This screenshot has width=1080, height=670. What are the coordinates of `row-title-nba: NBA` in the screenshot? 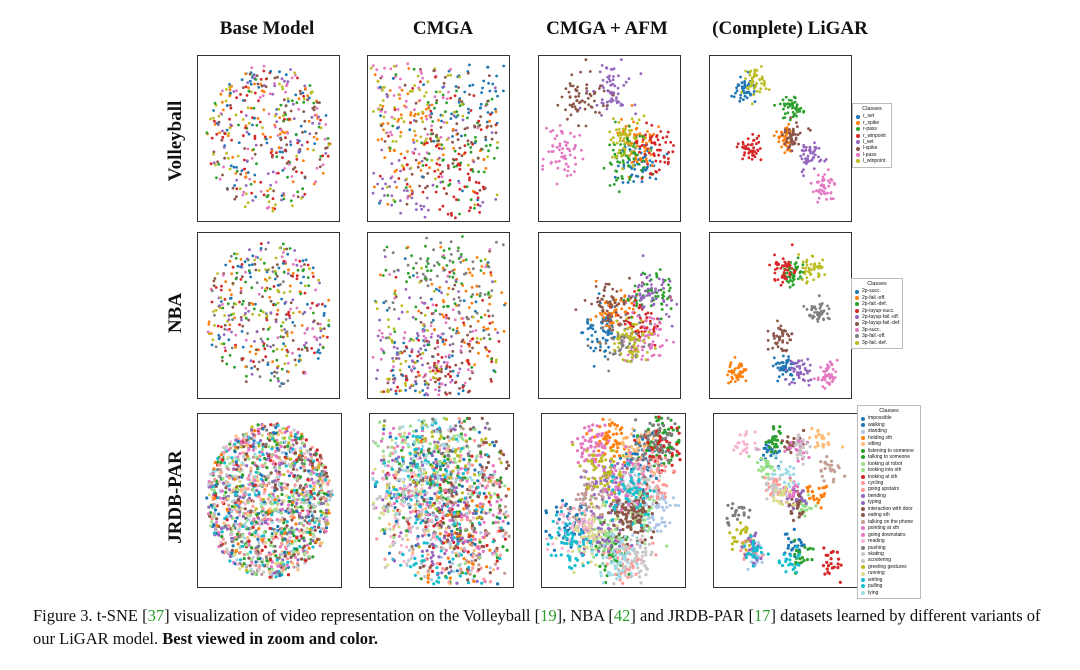 It's located at (175, 313).